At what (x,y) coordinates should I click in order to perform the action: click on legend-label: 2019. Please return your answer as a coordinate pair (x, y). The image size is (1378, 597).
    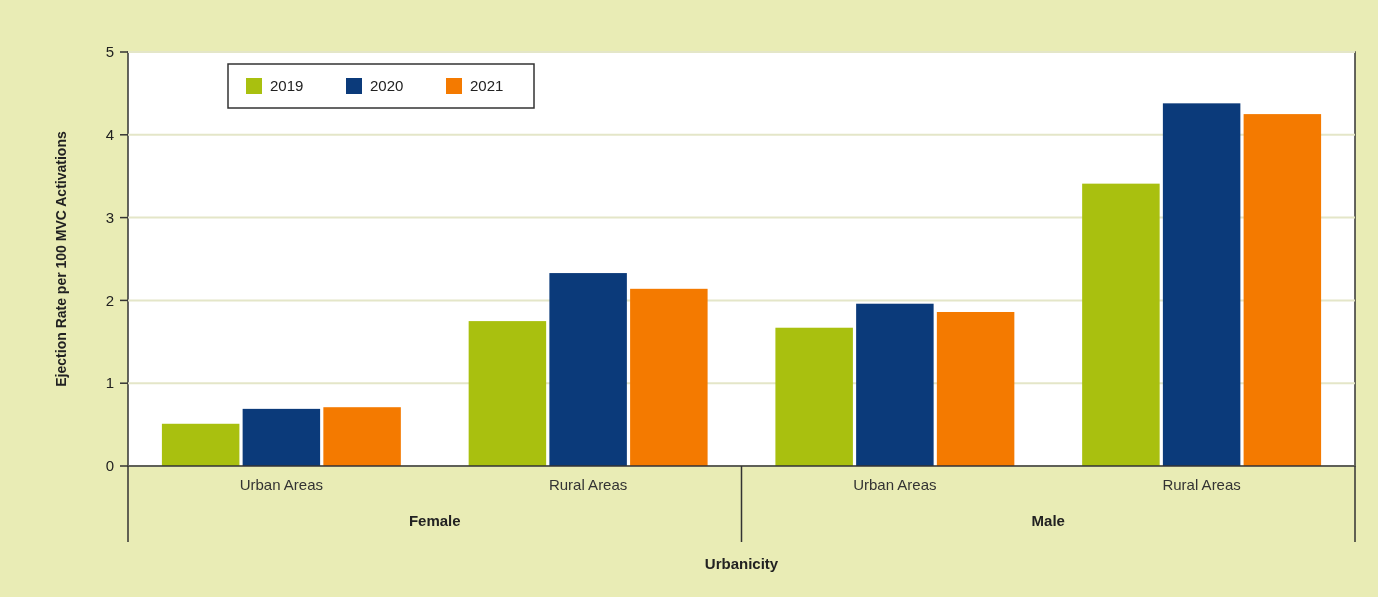
    Looking at the image, I should click on (287, 86).